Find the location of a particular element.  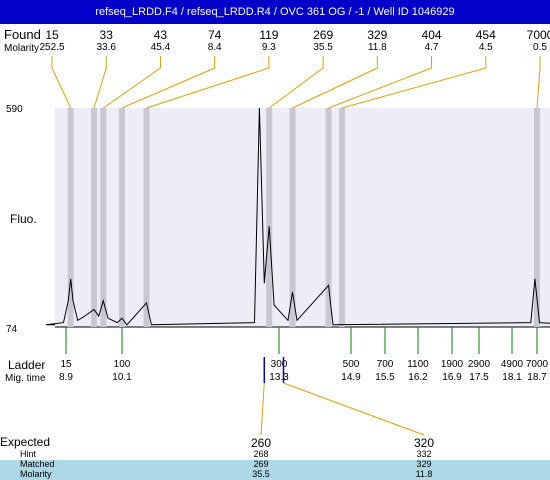

found-peak-size: 119 is located at coordinates (268, 35).